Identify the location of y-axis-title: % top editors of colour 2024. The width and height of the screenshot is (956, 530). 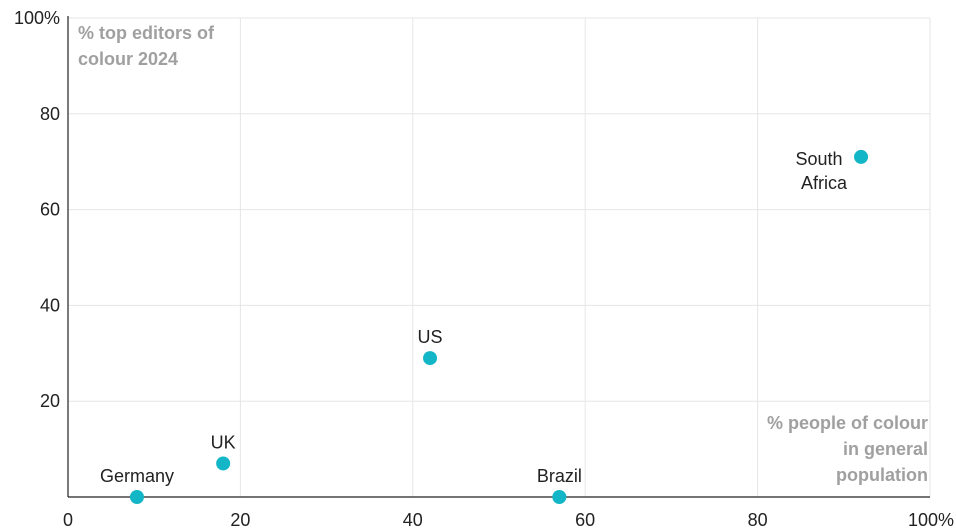
(146, 46).